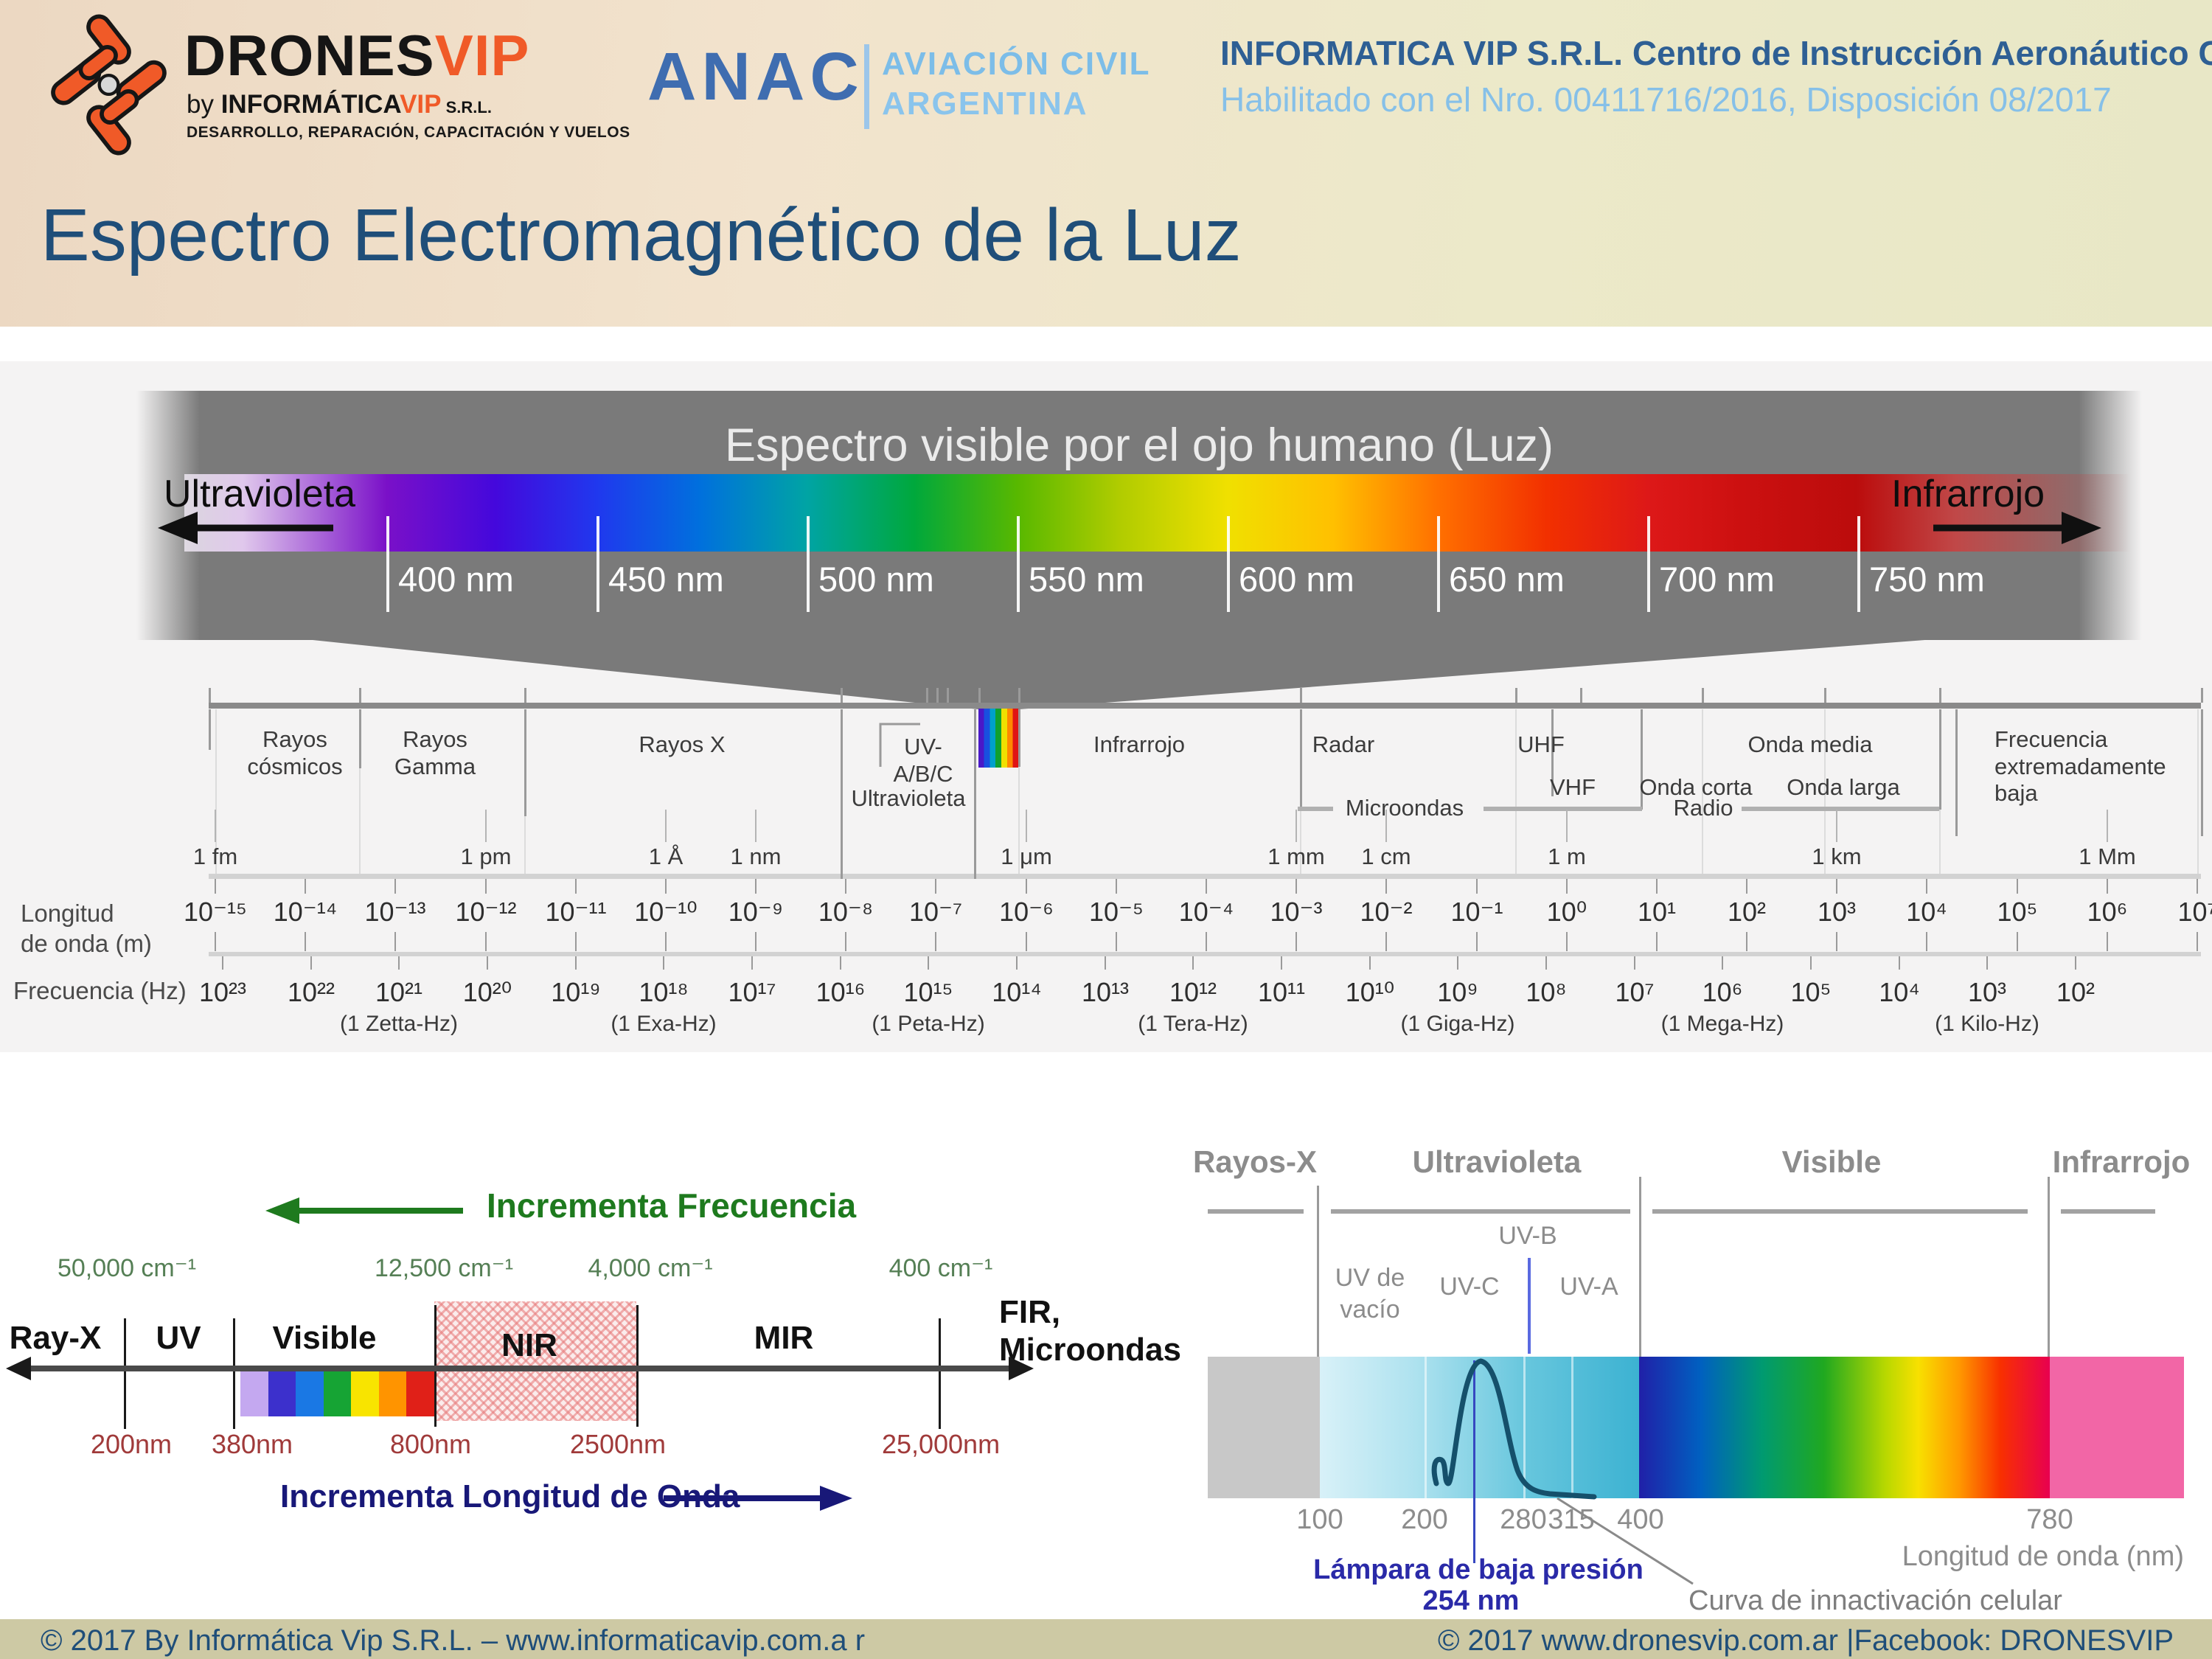 Image resolution: width=2212 pixels, height=1659 pixels. Describe the element at coordinates (1157, 513) in the screenshot. I see `visible-spectrum-bar` at that location.